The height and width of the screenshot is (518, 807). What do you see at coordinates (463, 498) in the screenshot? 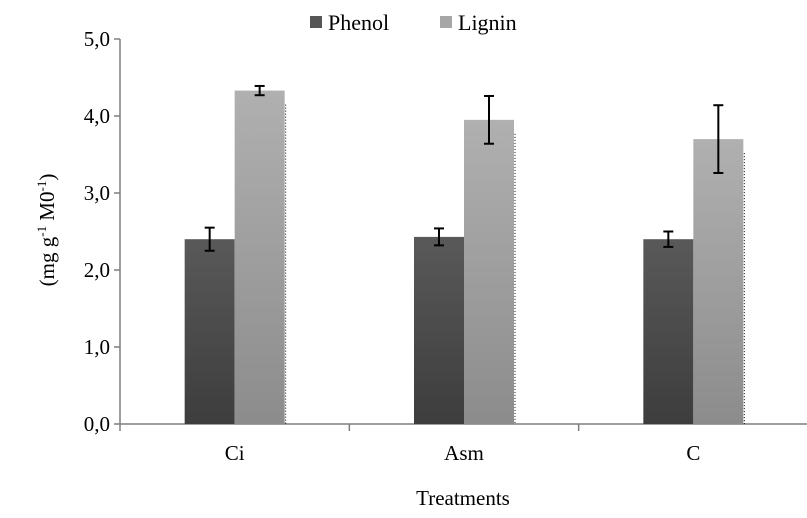
I see `x-axis-title: Treatments` at bounding box center [463, 498].